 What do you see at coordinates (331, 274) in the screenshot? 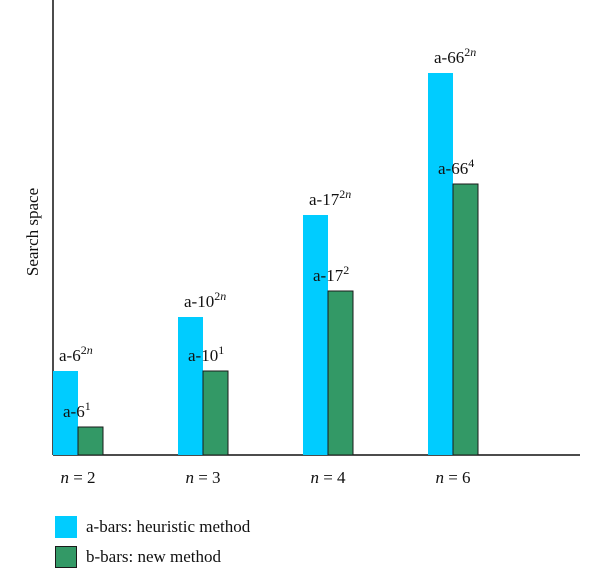
I see `label-b-3: a-172` at bounding box center [331, 274].